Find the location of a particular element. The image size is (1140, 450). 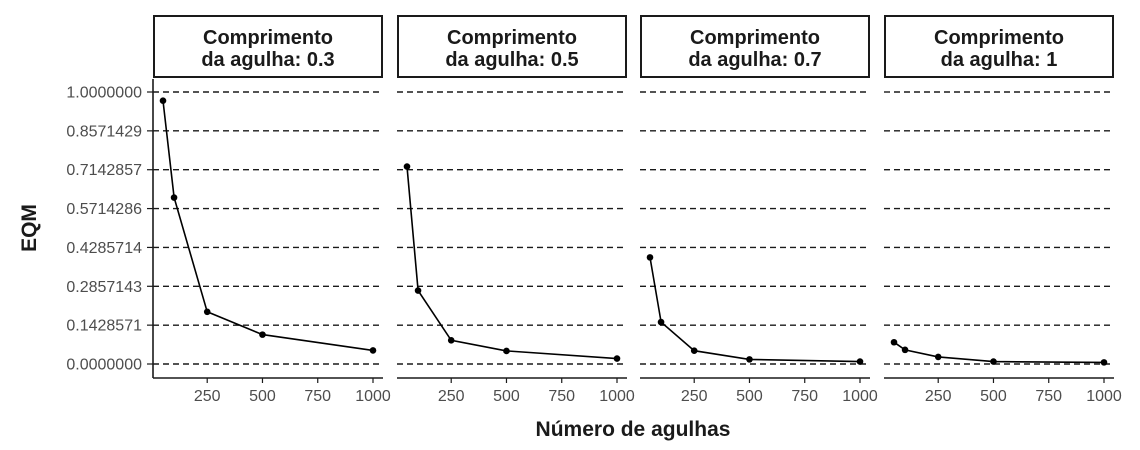

facet-strip-label: da agulha: 0.3 is located at coordinates (267, 60).